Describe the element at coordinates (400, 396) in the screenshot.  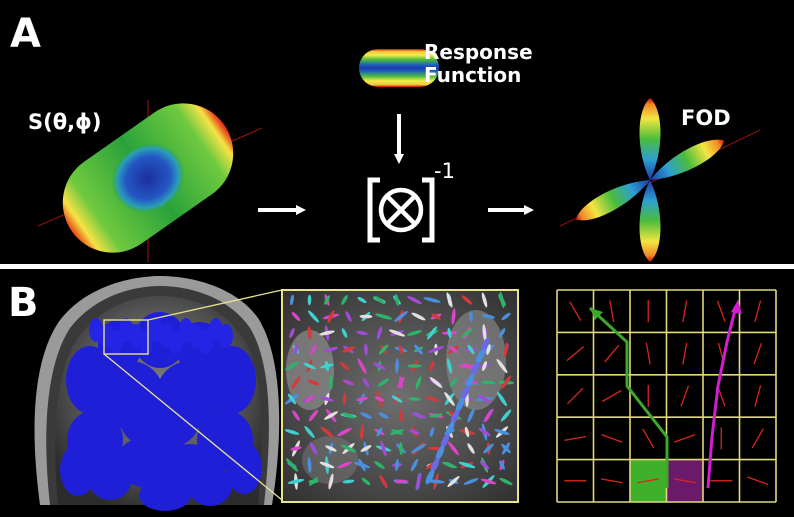
I see `zoom-frame` at that location.